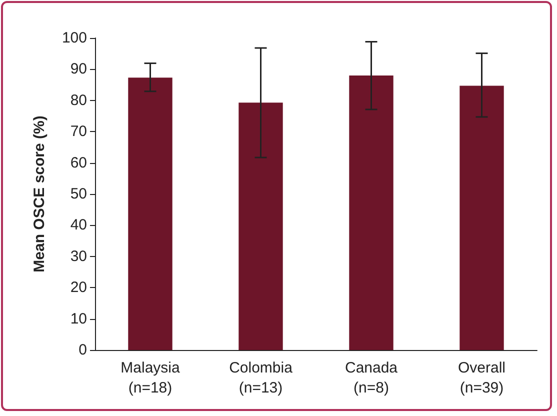  Describe the element at coordinates (78, 163) in the screenshot. I see `y-tick-label: 60` at that location.